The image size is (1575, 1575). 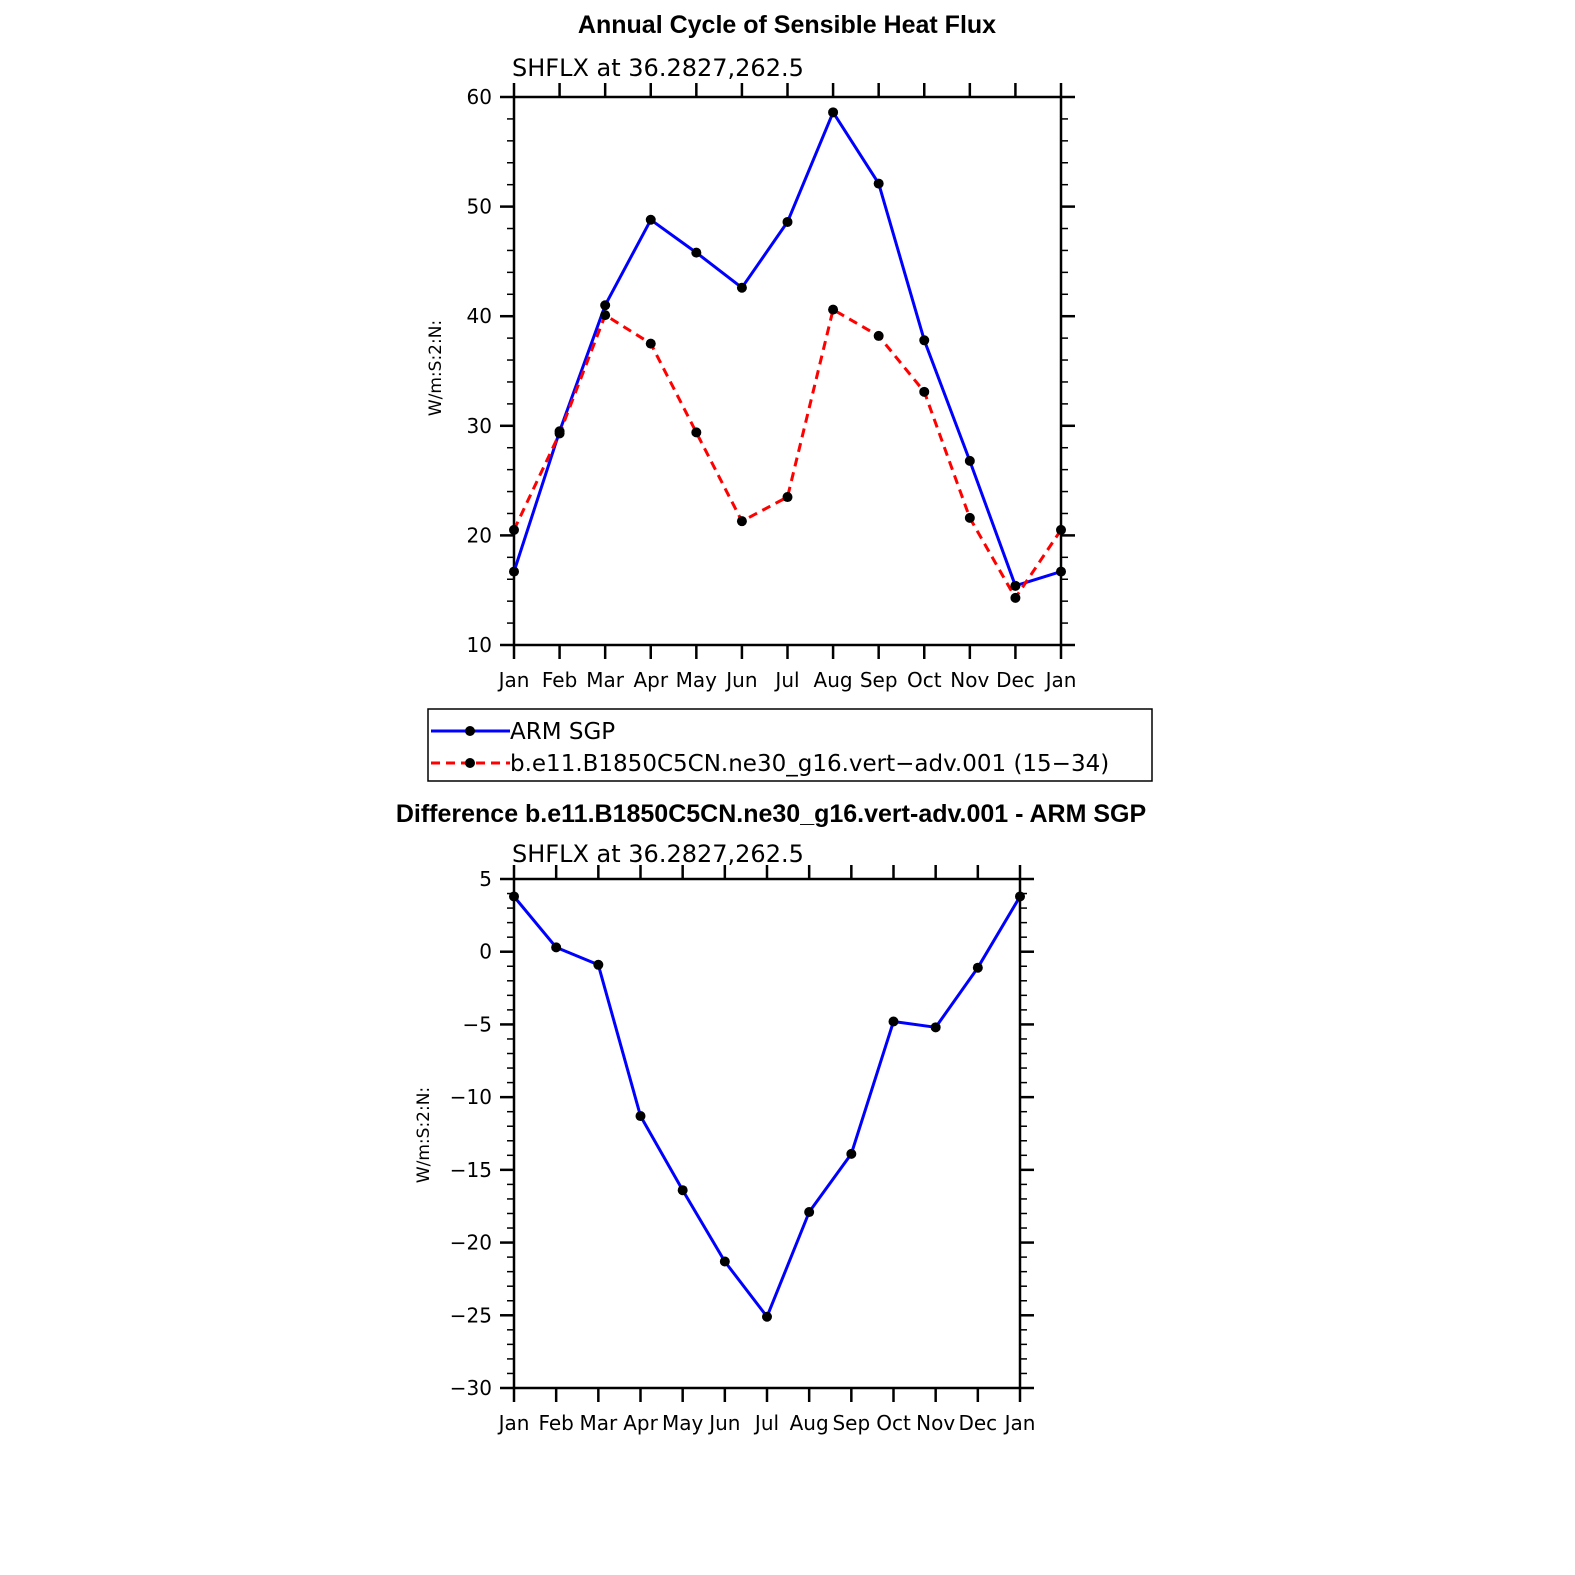 I want to click on bottom-chart-ytick-label: −25, so click(x=471, y=1315).